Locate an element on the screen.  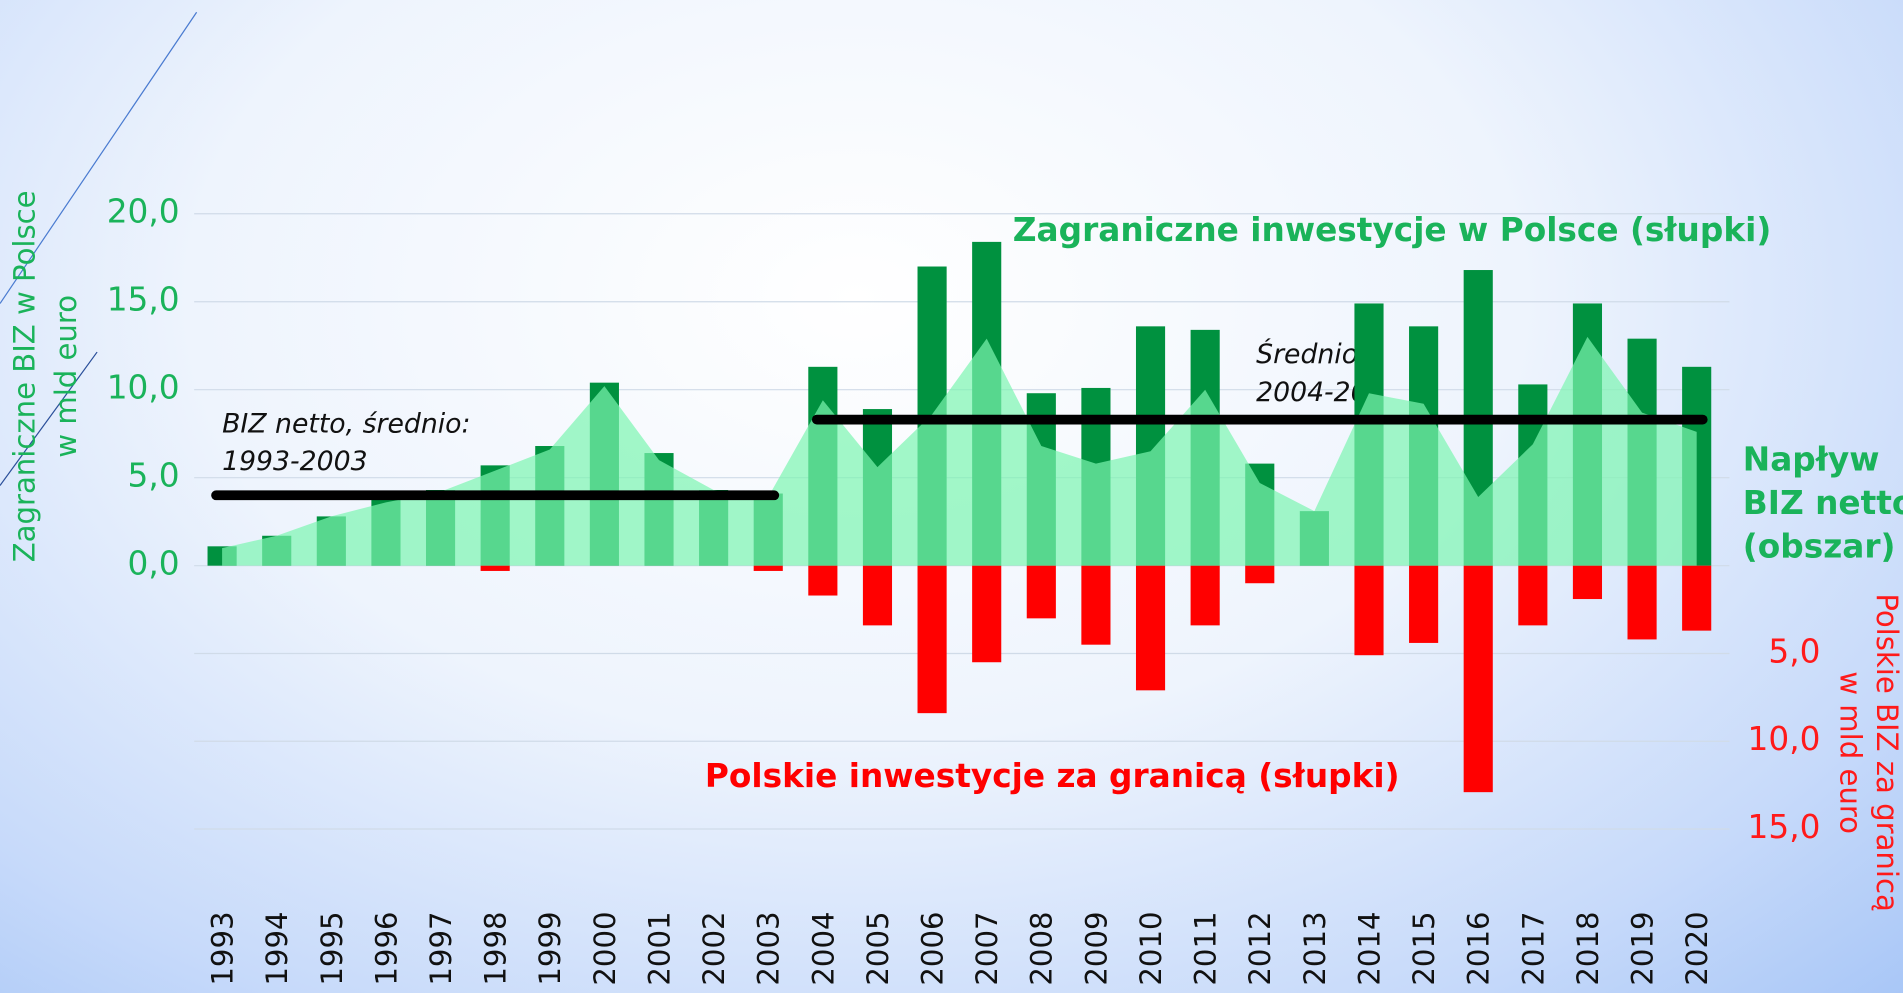
x-tick-label: 2013 is located at coordinates (1315, 949).